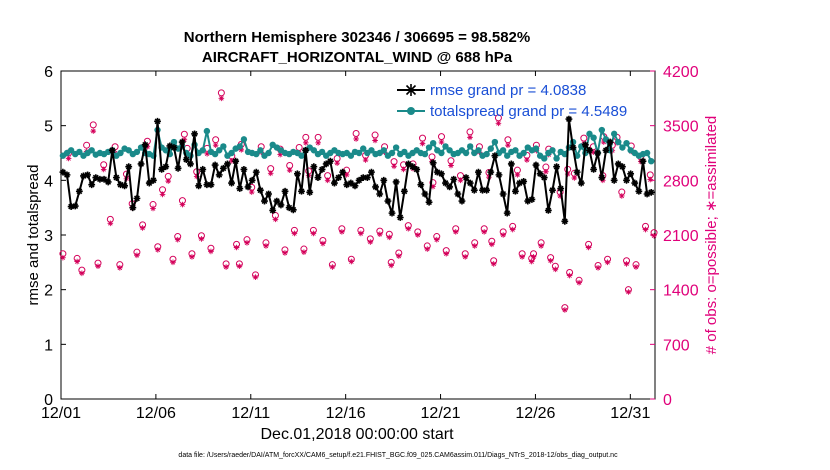 The height and width of the screenshot is (470, 830). I want to click on y-right-tick-label: 0, so click(667, 400).